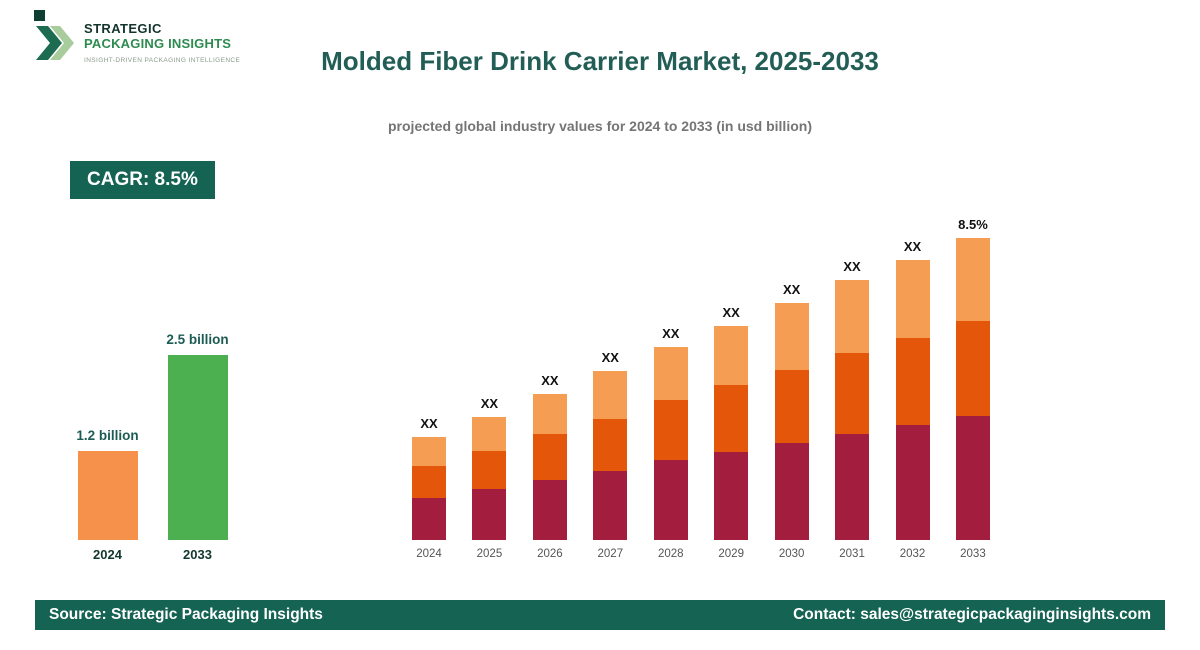 Image resolution: width=1200 pixels, height=650 pixels. I want to click on summary-bar-group: 2.5 billion 2033, so click(197, 447).